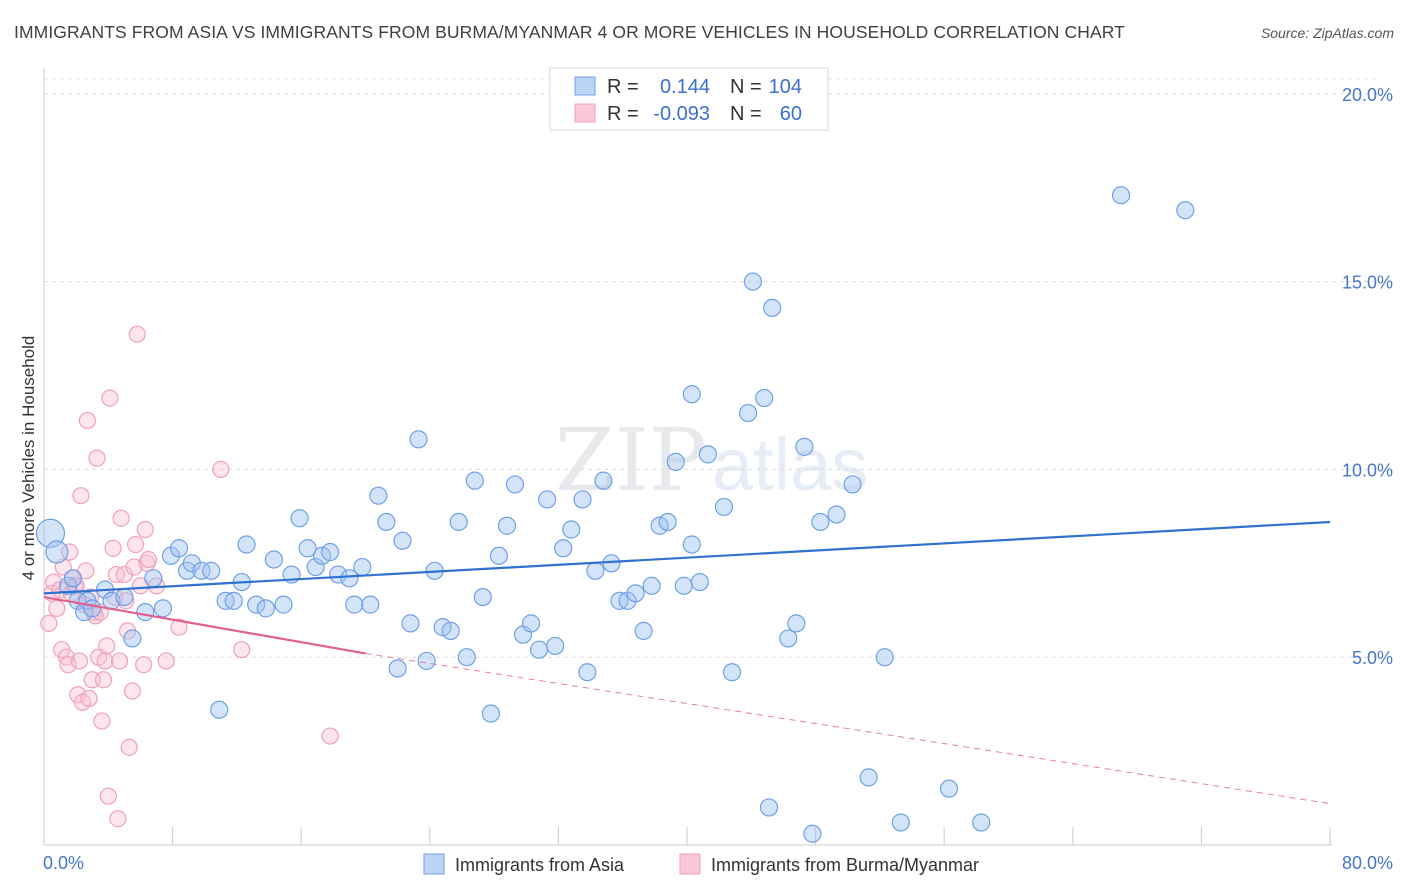  I want to click on x-tick-label-min: 0.0%, so click(63, 863).